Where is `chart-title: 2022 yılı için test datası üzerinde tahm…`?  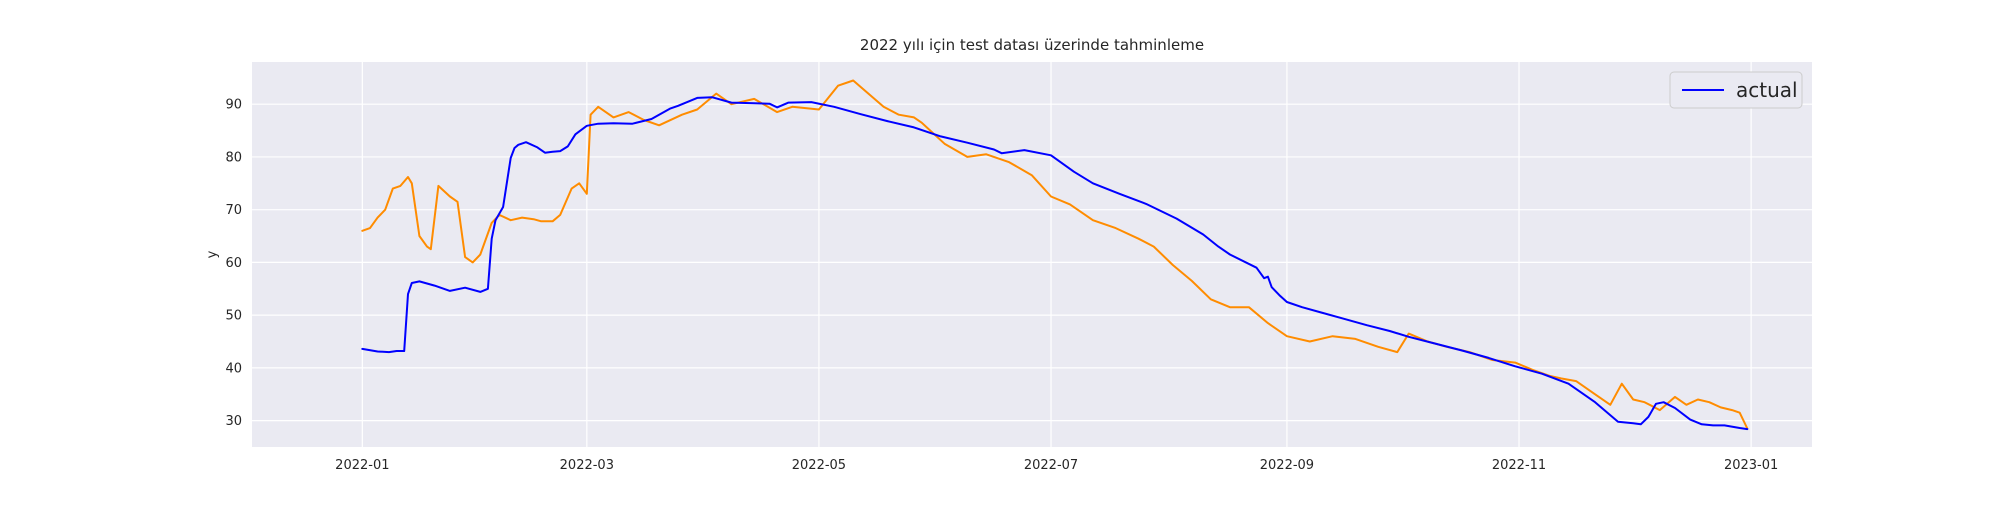
chart-title: 2022 yılı için test datası üzerinde tahm… is located at coordinates (1032, 45).